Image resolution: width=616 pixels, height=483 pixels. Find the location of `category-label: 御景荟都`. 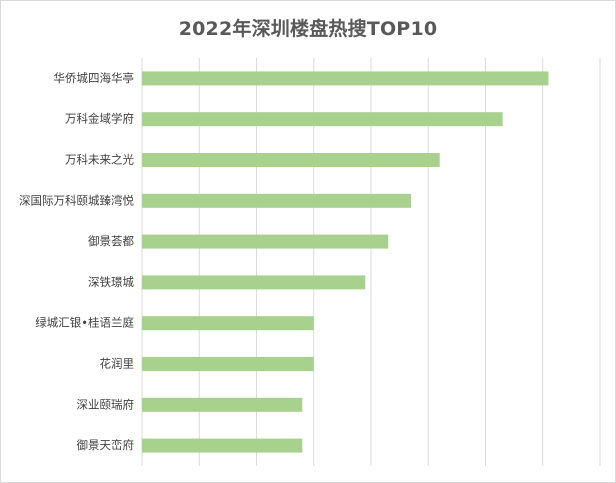

category-label: 御景荟都 is located at coordinates (111, 241).